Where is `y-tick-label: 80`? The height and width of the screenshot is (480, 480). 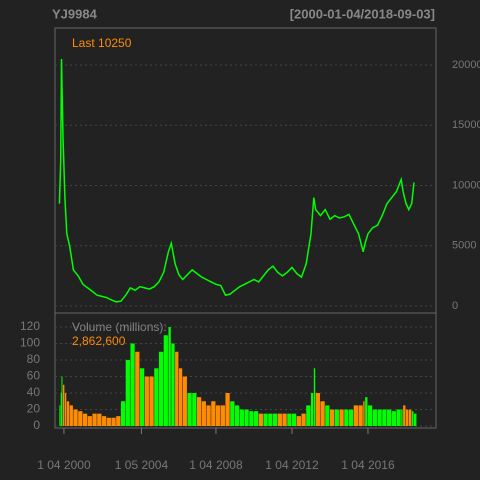
y-tick-label: 80 is located at coordinates (34, 359).